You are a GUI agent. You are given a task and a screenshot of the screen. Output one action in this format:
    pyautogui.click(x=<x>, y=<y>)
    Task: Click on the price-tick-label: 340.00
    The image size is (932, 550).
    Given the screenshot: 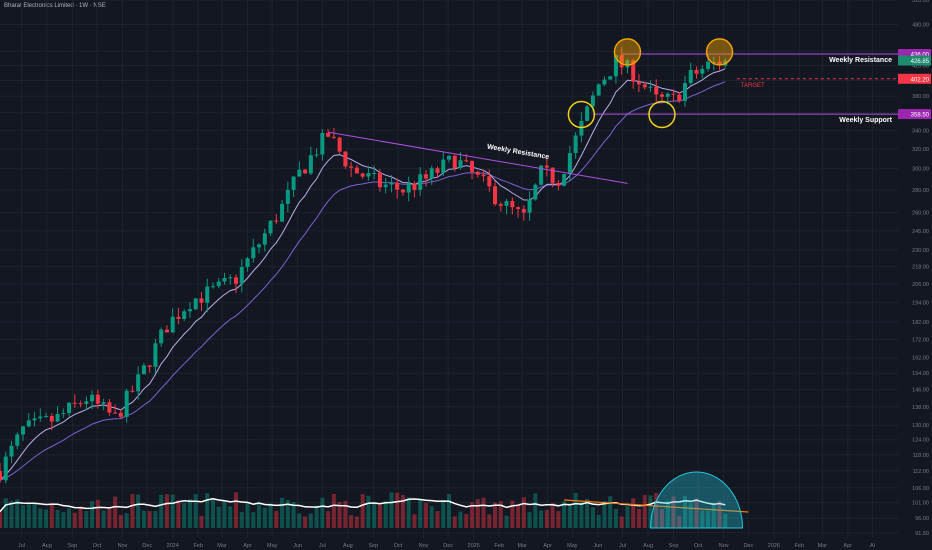 What is the action you would take?
    pyautogui.click(x=920, y=131)
    